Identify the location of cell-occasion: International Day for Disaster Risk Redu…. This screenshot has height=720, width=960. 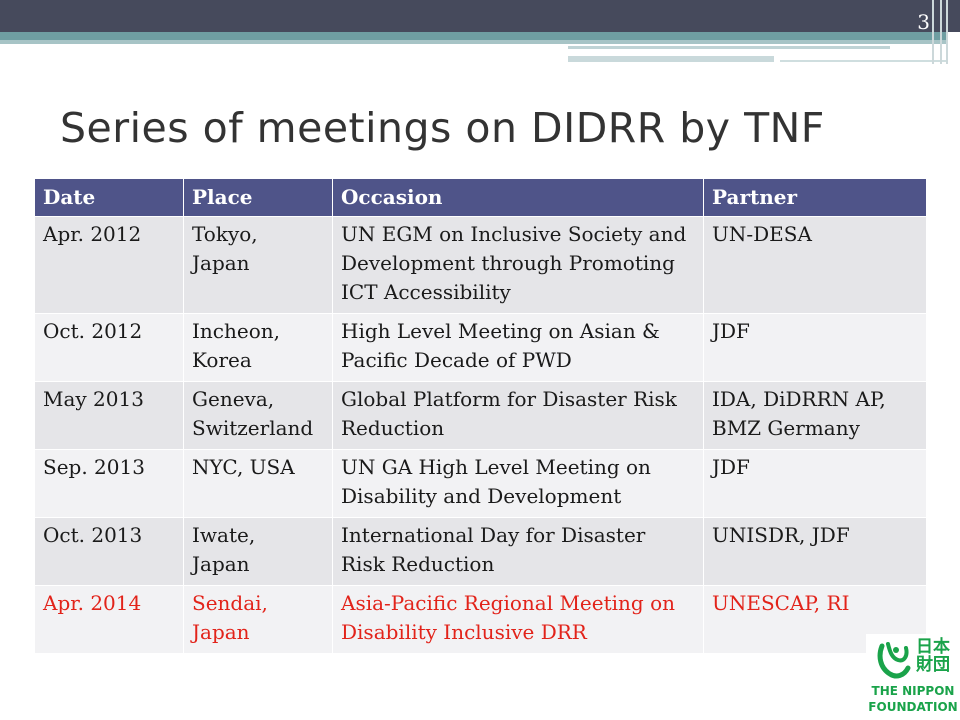
(518, 551).